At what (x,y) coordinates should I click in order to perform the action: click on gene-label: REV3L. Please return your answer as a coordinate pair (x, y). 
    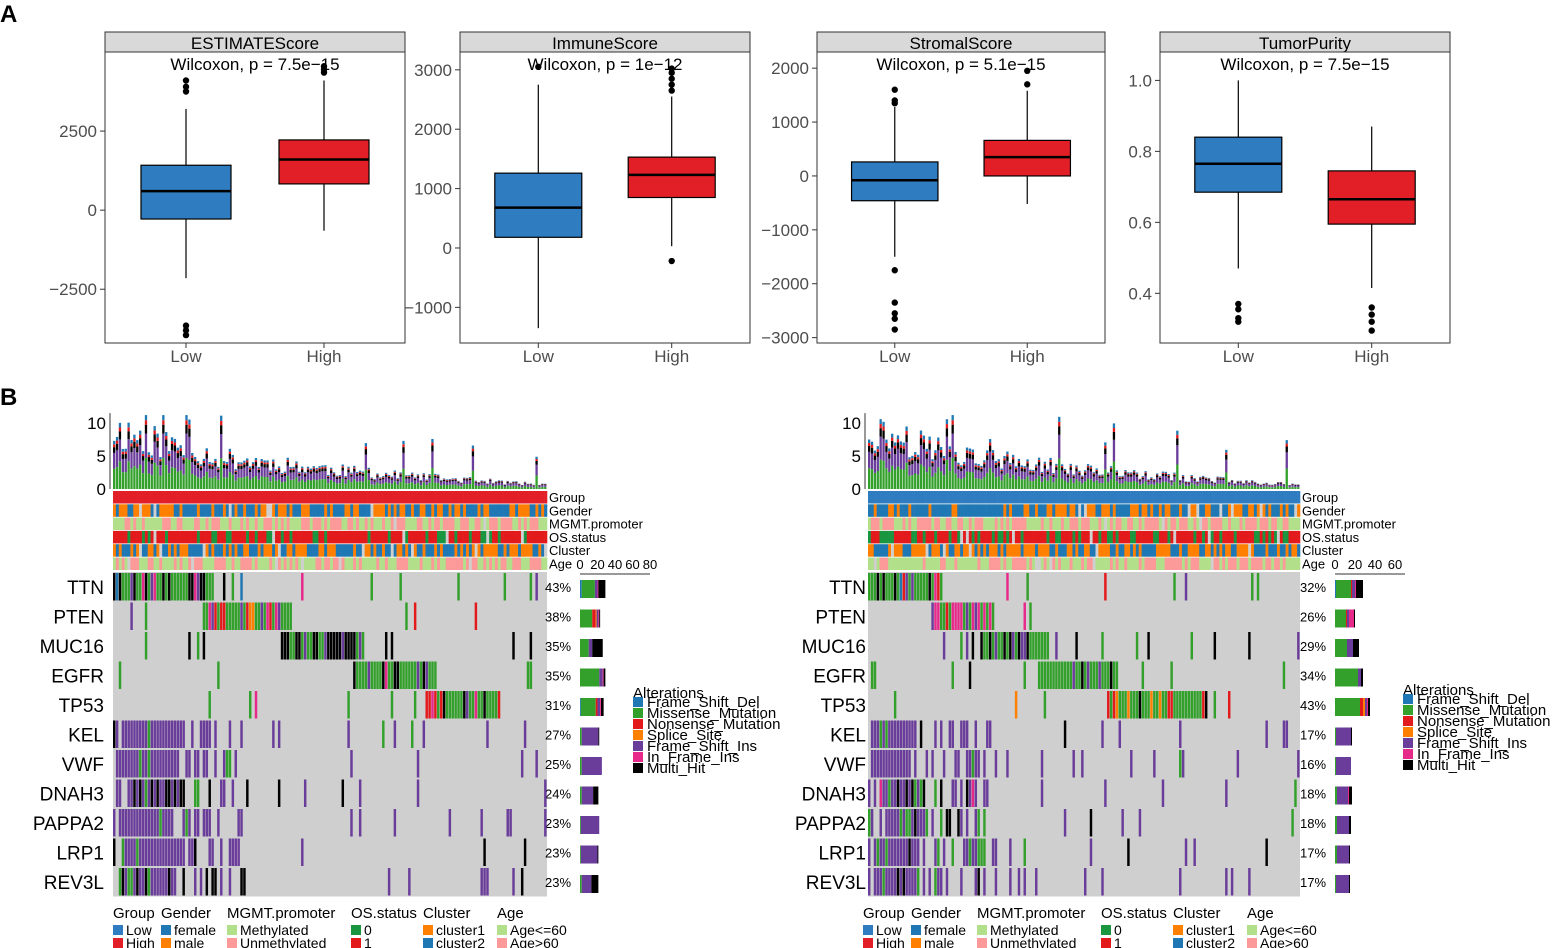
    Looking at the image, I should click on (74, 883).